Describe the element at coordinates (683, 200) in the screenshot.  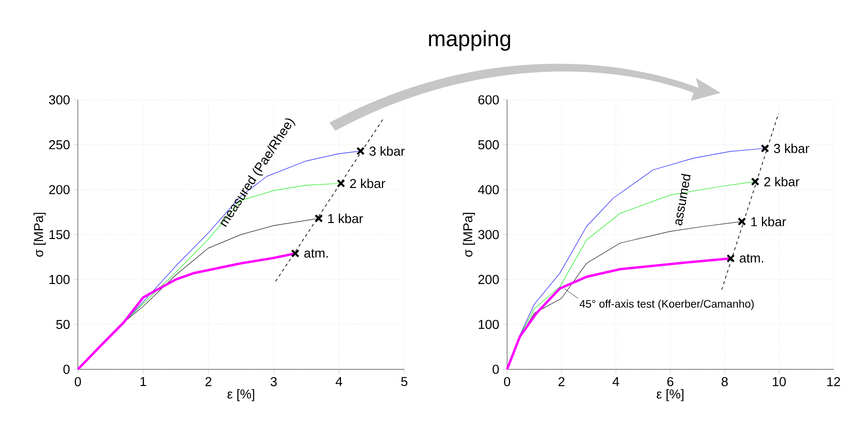
I see `annotation: assumed` at that location.